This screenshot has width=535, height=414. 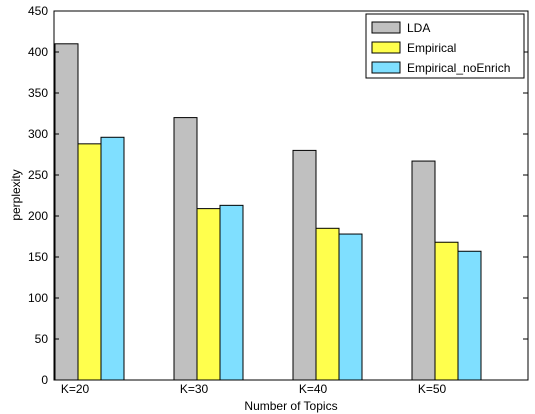 I want to click on y-axis-label: perplexity, so click(x=16, y=194).